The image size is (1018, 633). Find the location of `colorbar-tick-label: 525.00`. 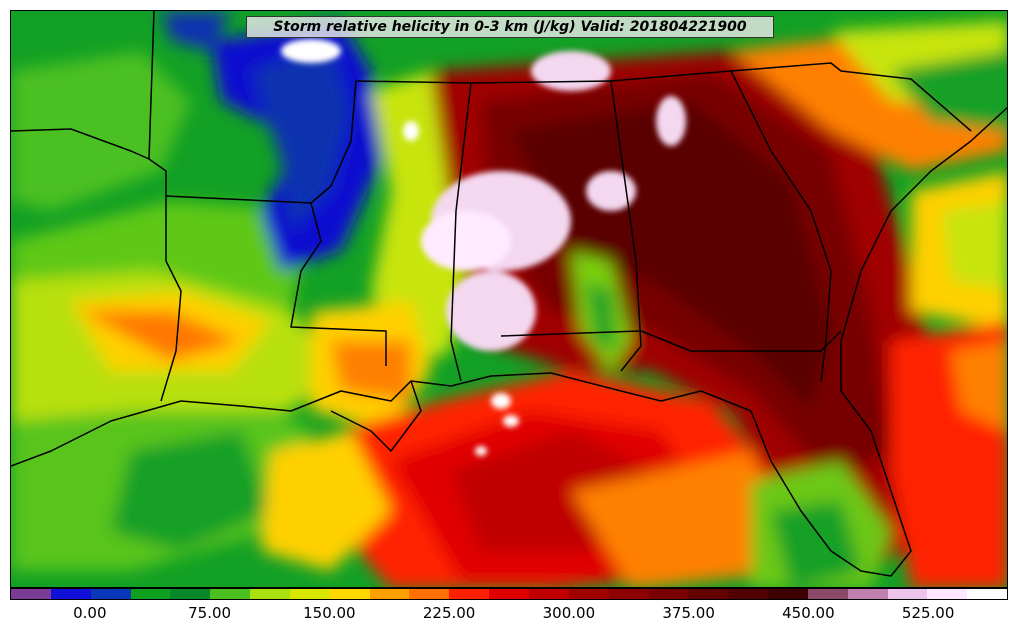

colorbar-tick-label: 525.00 is located at coordinates (928, 613).